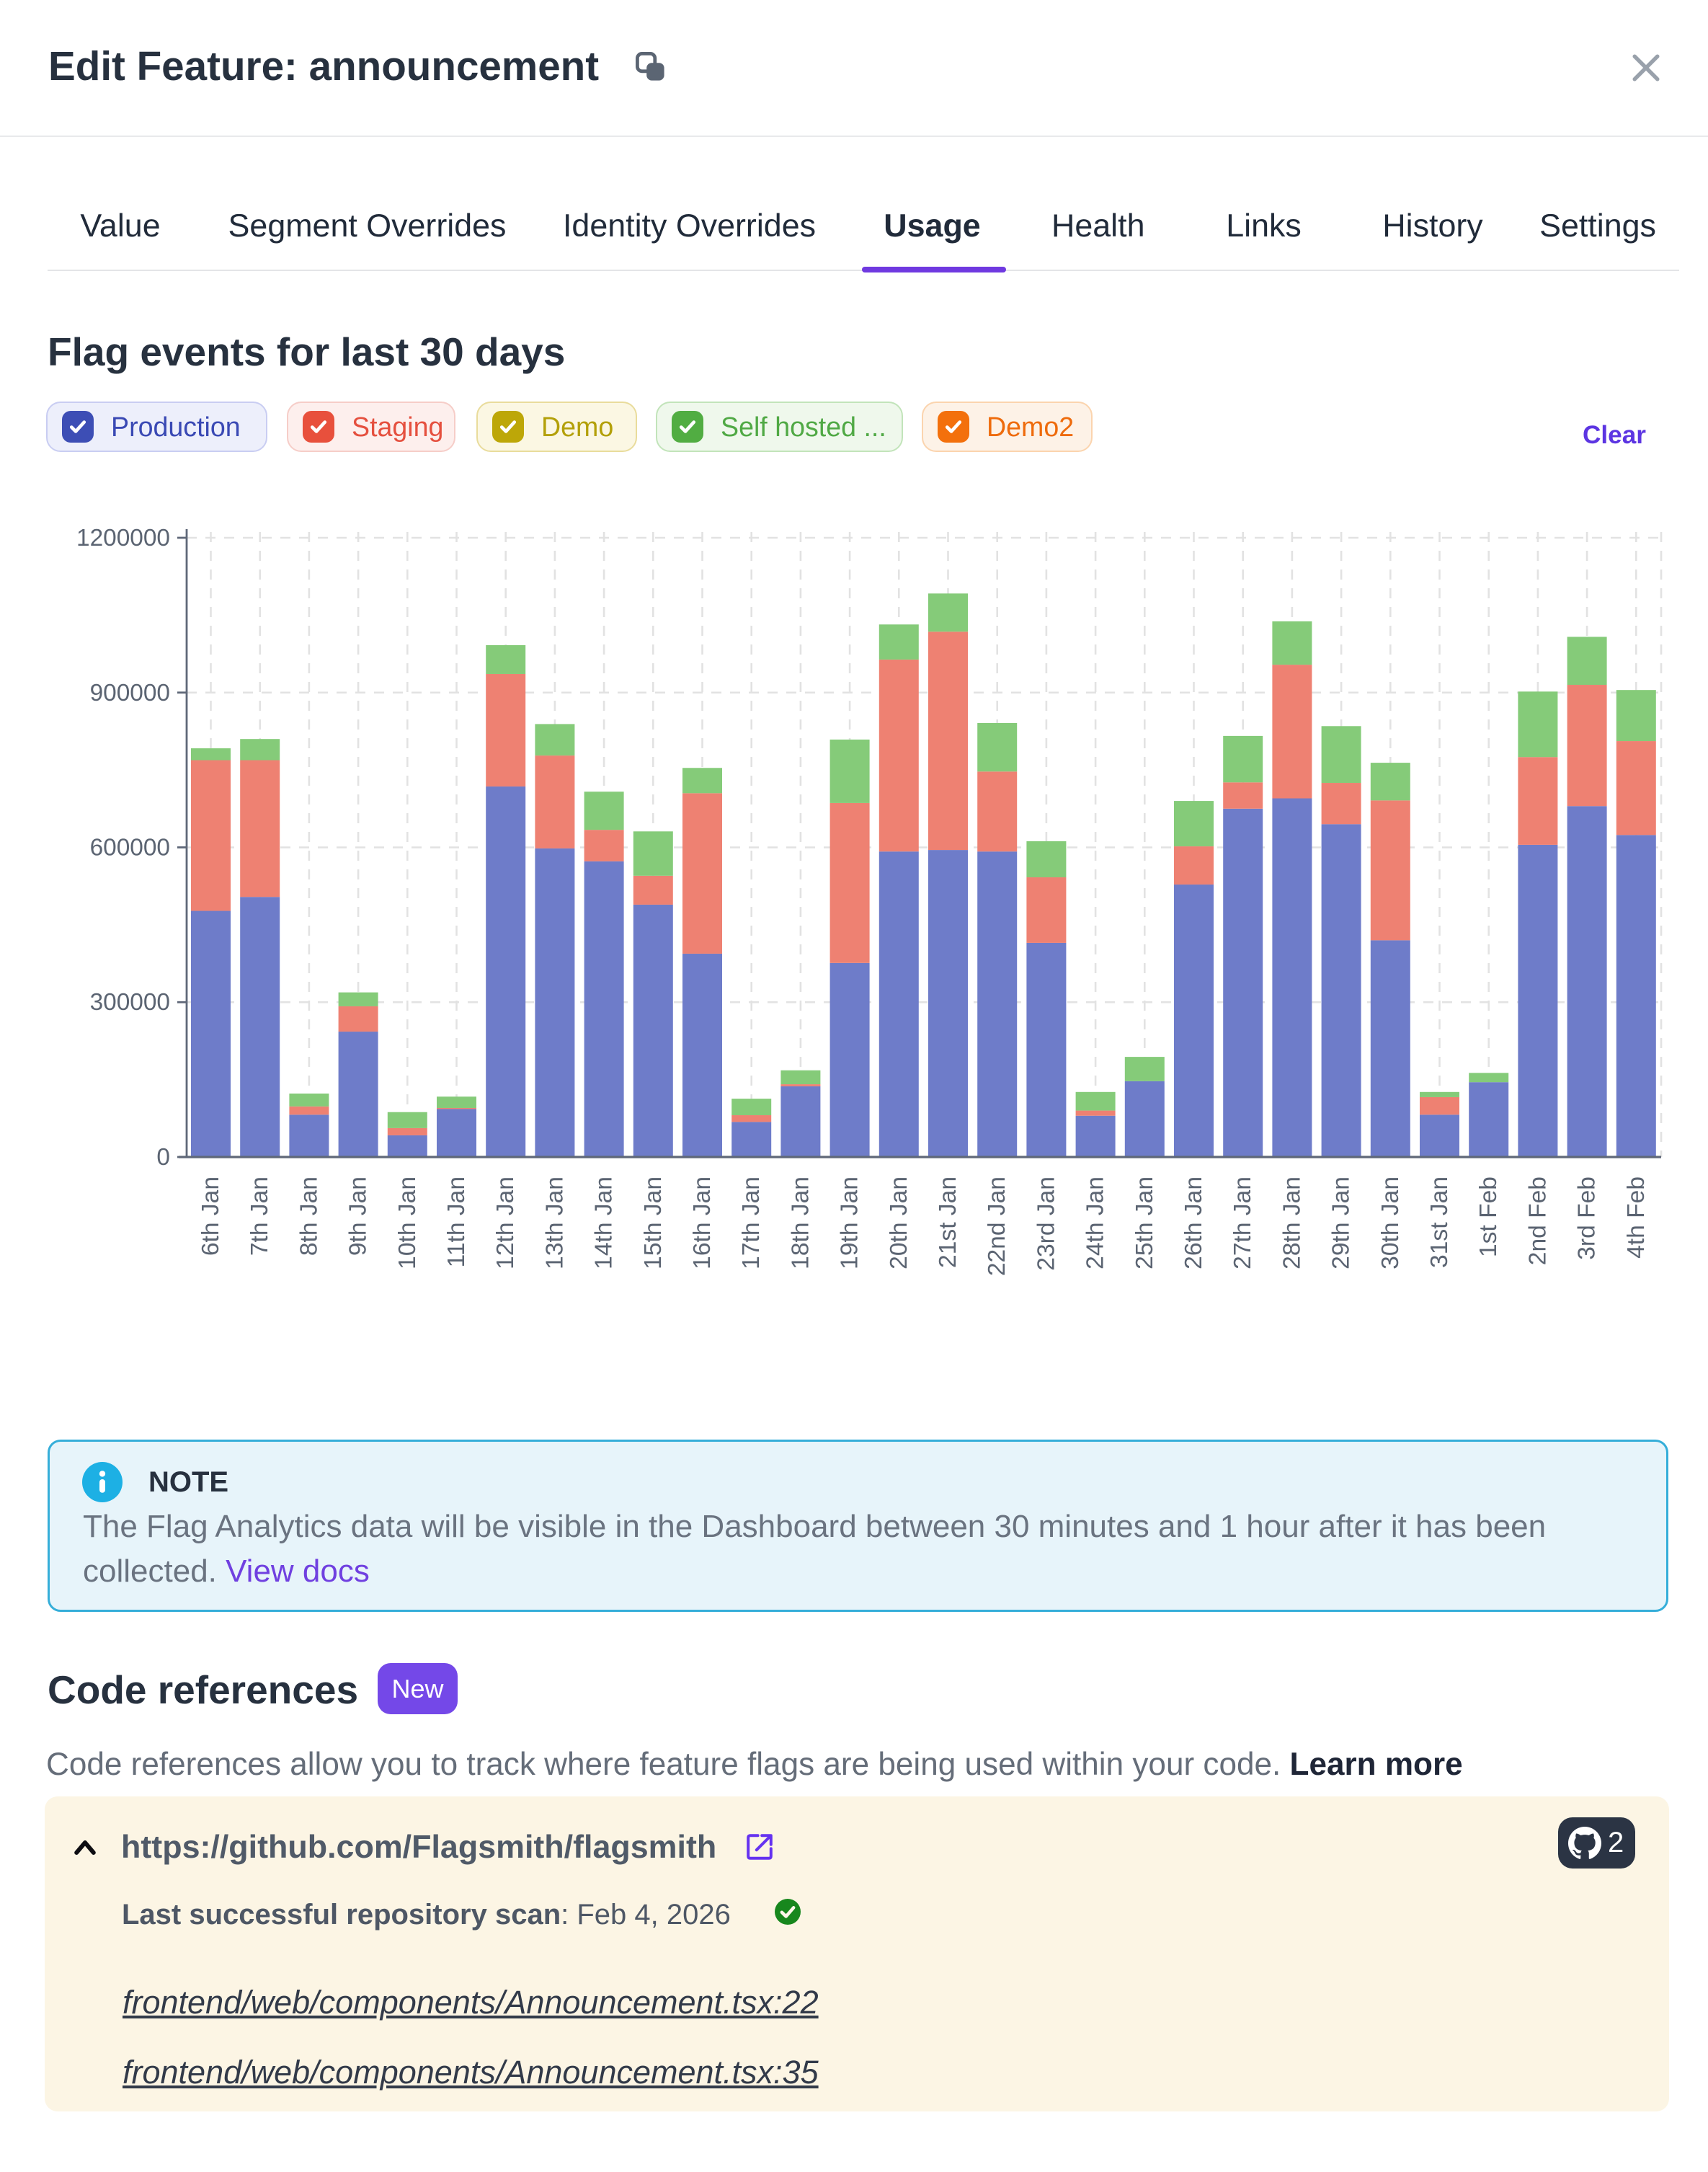 This screenshot has width=1708, height=2172. I want to click on svg-text: 19th Jan, so click(850, 1222).